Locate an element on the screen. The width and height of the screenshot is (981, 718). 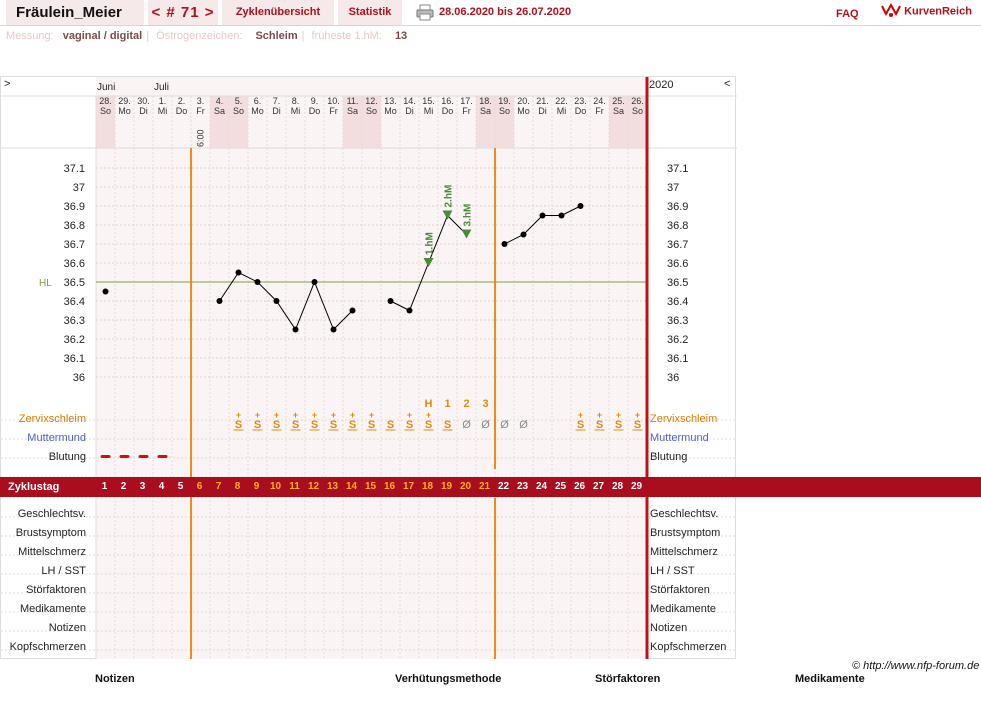
day-number: 1. is located at coordinates (163, 101).